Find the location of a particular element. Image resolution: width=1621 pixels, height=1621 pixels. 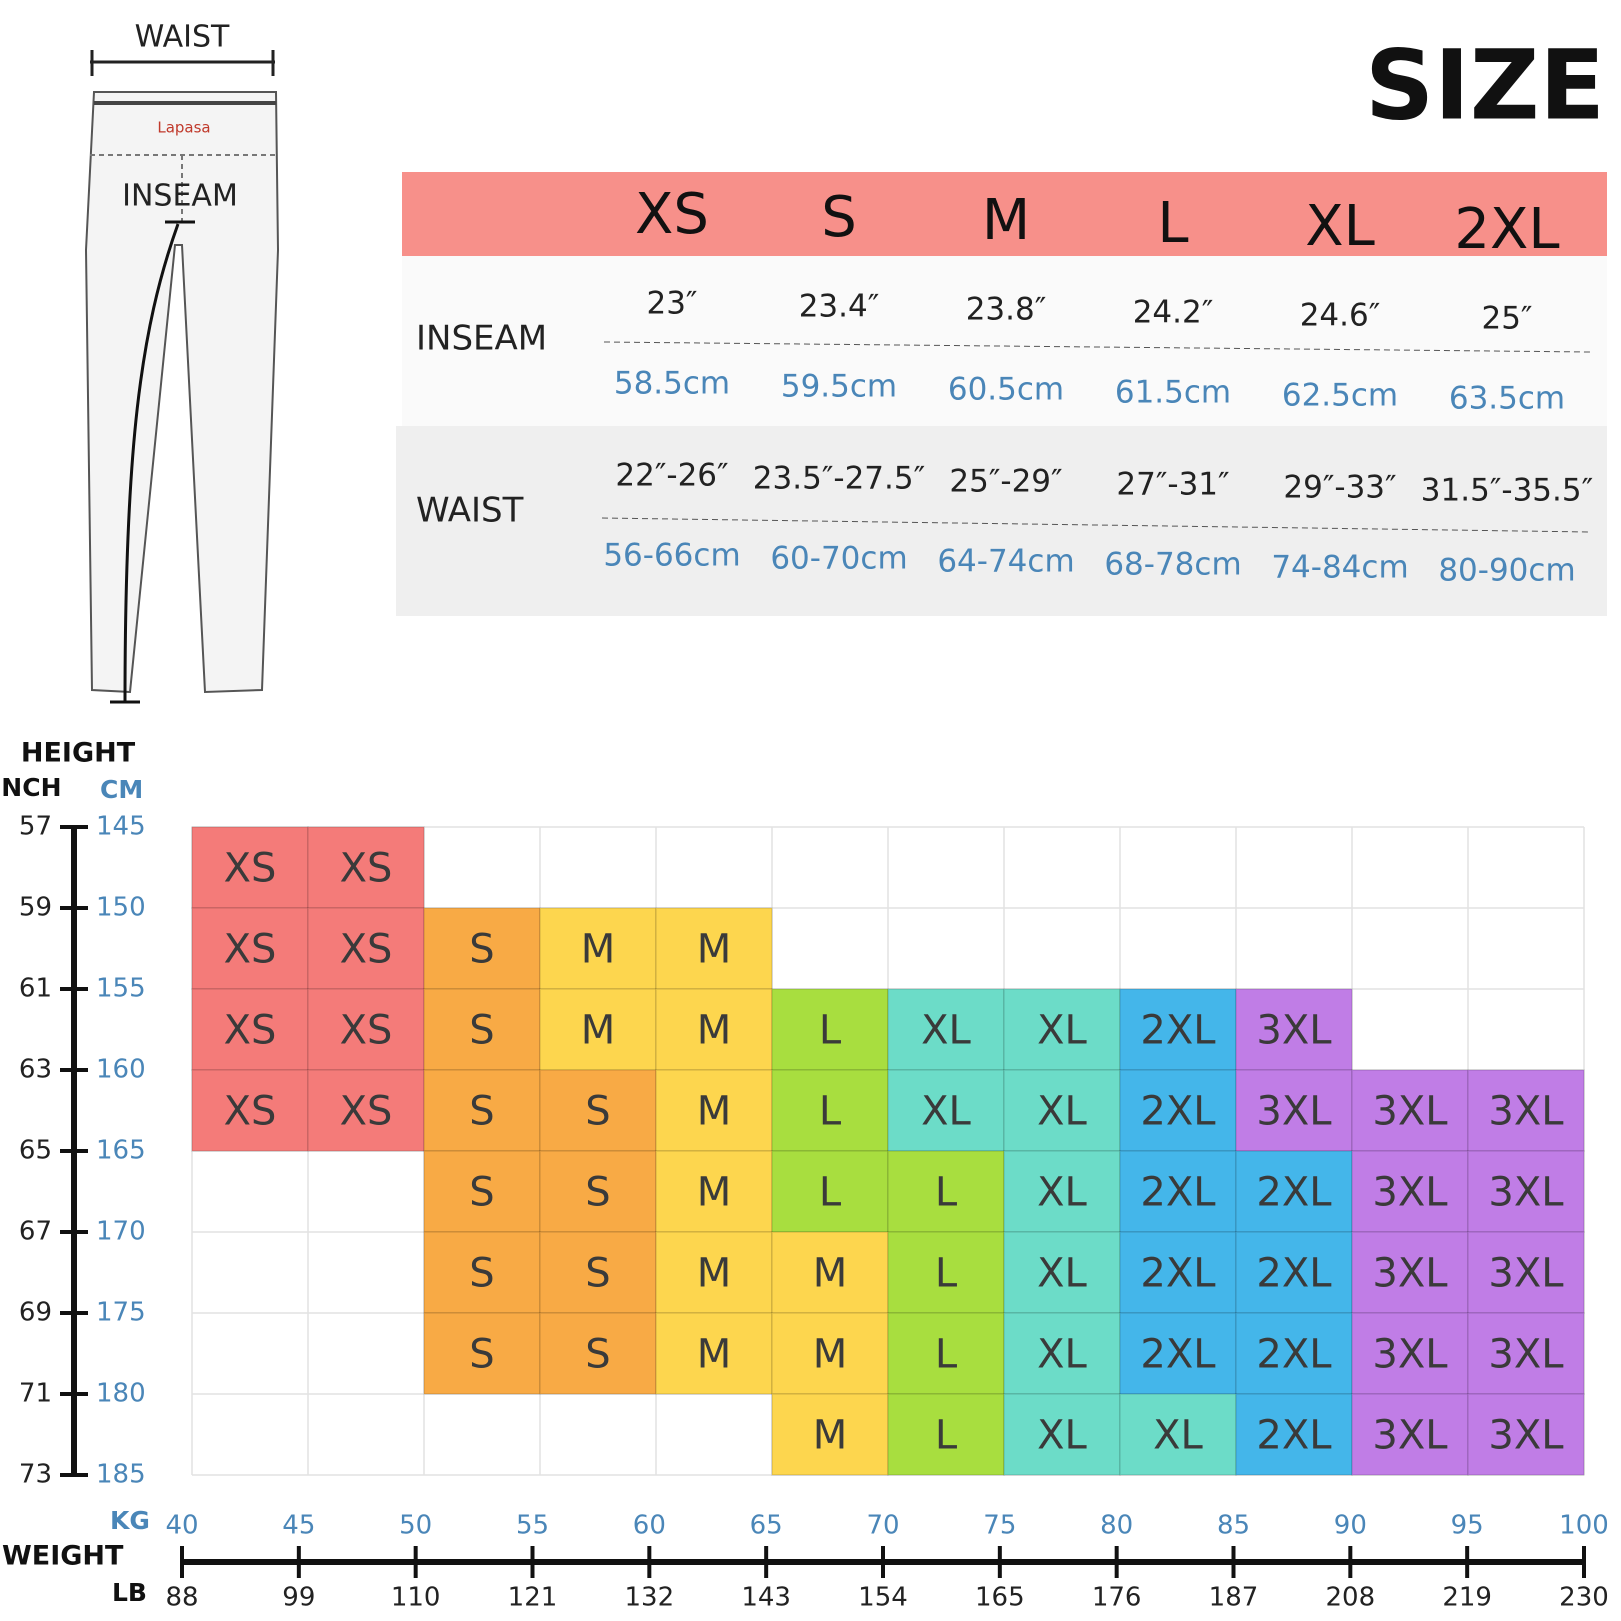

weight-kg: 75 is located at coordinates (999, 1526).